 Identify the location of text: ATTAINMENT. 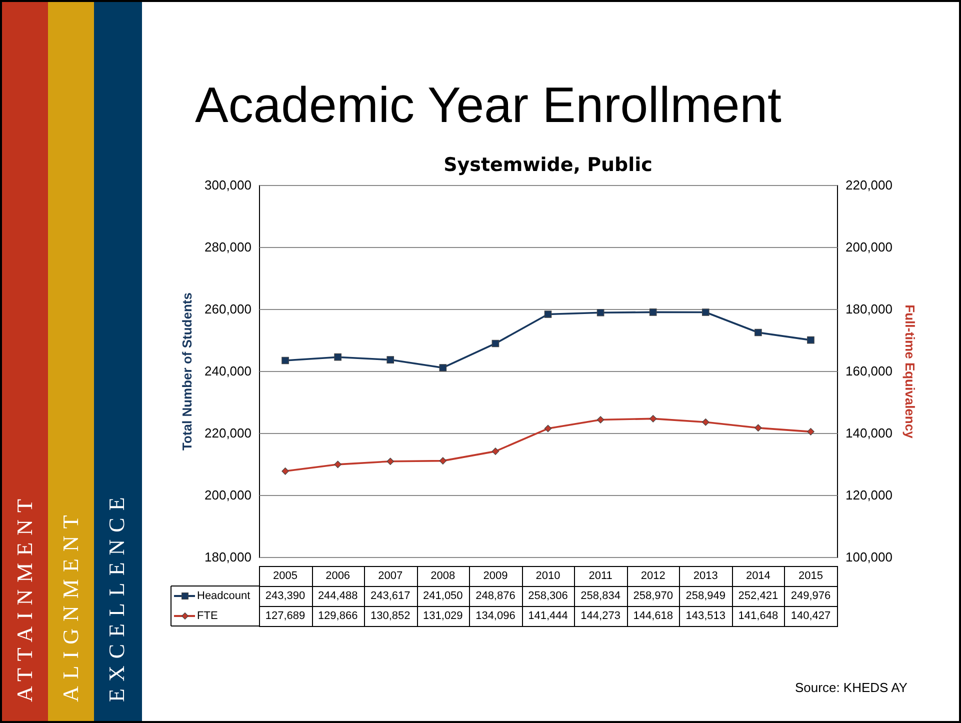
(25, 597).